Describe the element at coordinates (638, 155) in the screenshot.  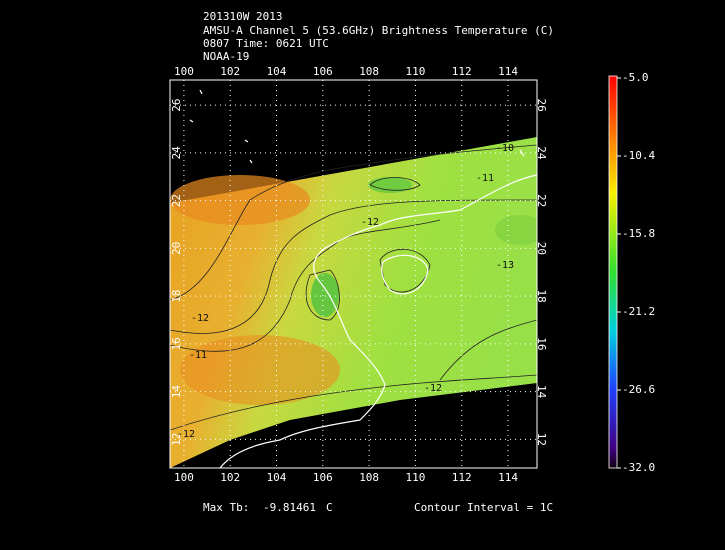
I see `colorbar-label: -10.4` at that location.